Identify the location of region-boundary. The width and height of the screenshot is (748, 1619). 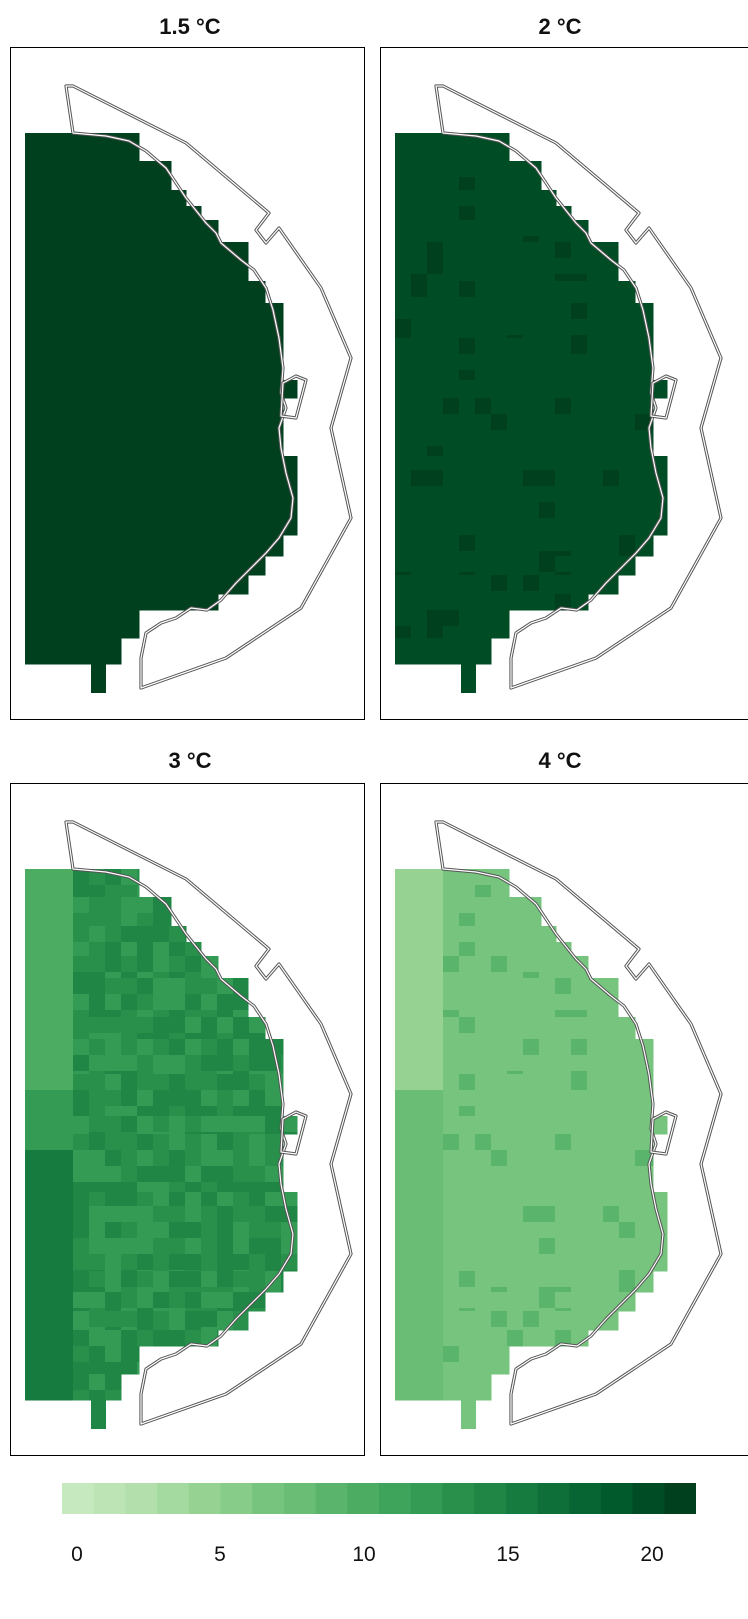
(578, 1123).